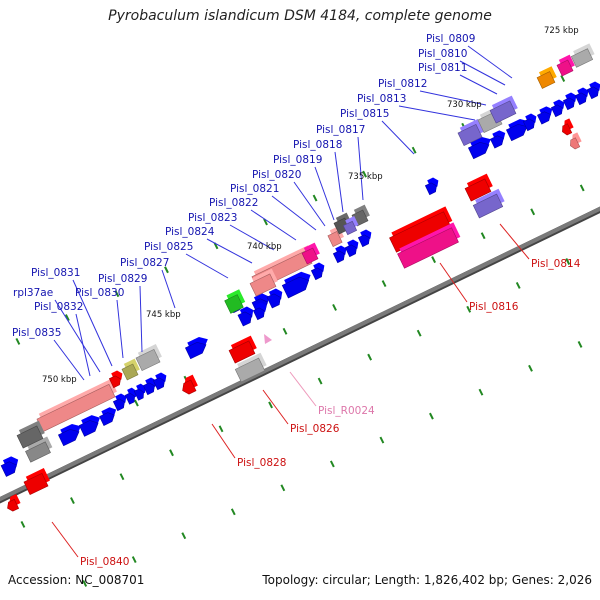 Image resolution: width=600 pixels, height=600 pixels. Describe the element at coordinates (546, 77) in the screenshot. I see `gene-block-orange` at that location.